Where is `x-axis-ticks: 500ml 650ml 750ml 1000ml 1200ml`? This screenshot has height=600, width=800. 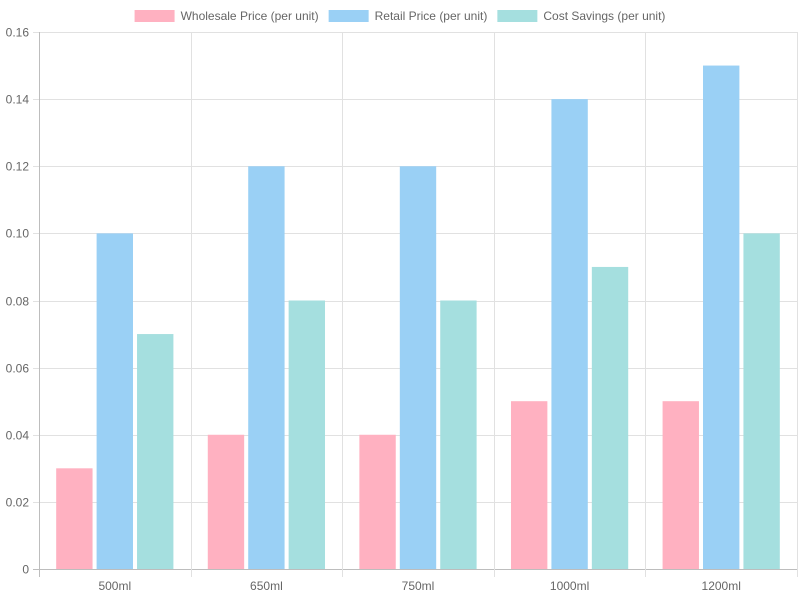
x-axis-ticks: 500ml 650ml 750ml 1000ml 1200ml is located at coordinates (419, 586).